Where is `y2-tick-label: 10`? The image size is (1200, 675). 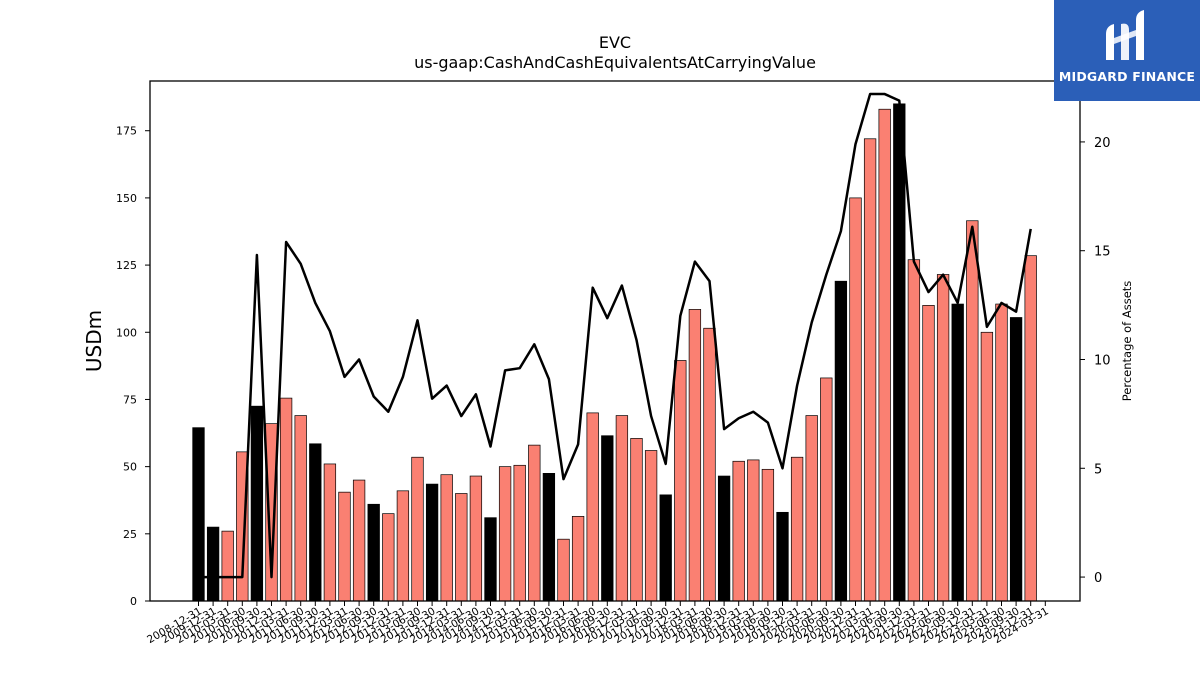
y2-tick-label: 10 is located at coordinates (1102, 360).